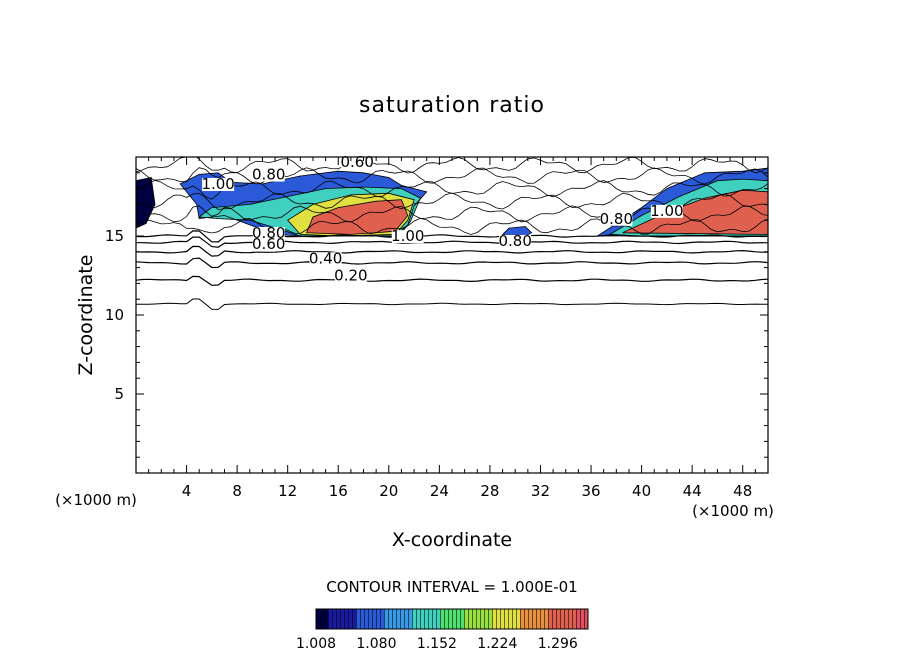 The image size is (904, 654). What do you see at coordinates (287, 491) in the screenshot?
I see `x-tick-label: 12` at bounding box center [287, 491].